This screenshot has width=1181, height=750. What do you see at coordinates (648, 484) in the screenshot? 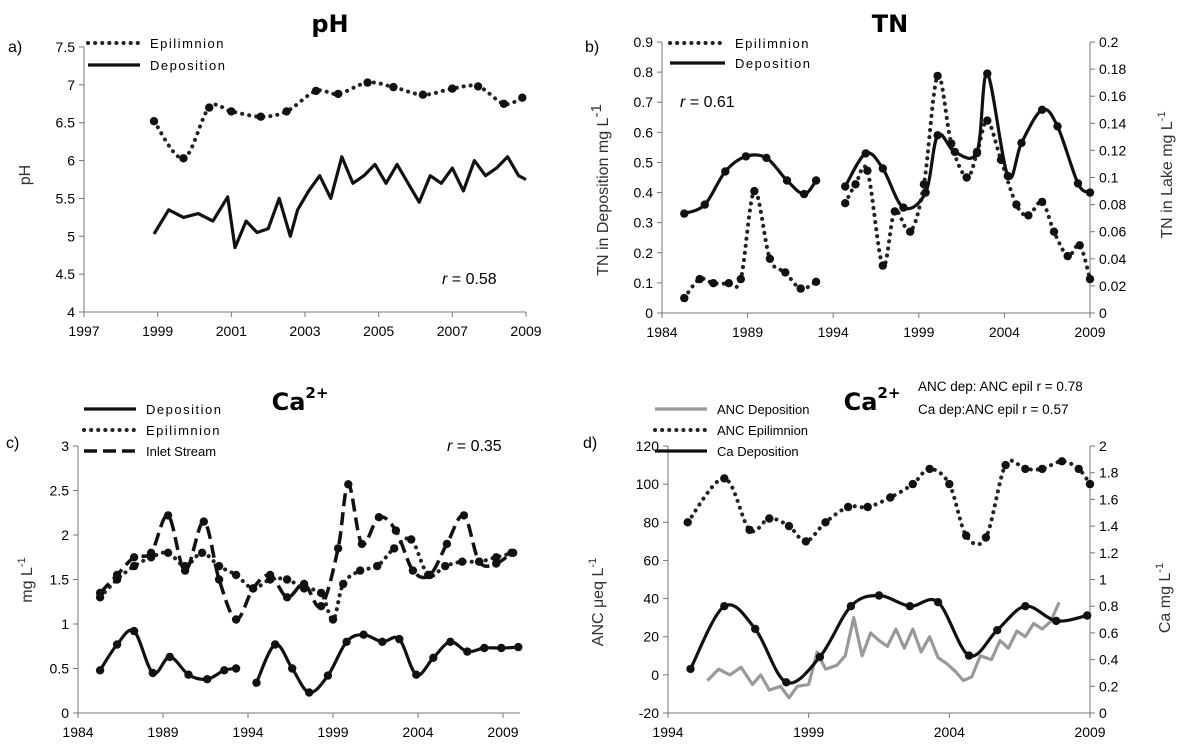
I see `panel-d-y-tick-label: 100` at bounding box center [648, 484].